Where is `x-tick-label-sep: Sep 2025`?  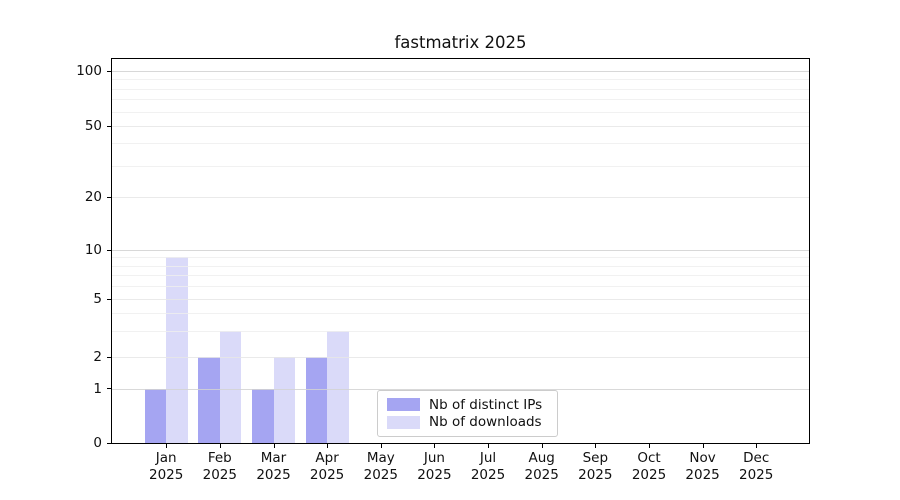 x-tick-label-sep: Sep 2025 is located at coordinates (595, 466).